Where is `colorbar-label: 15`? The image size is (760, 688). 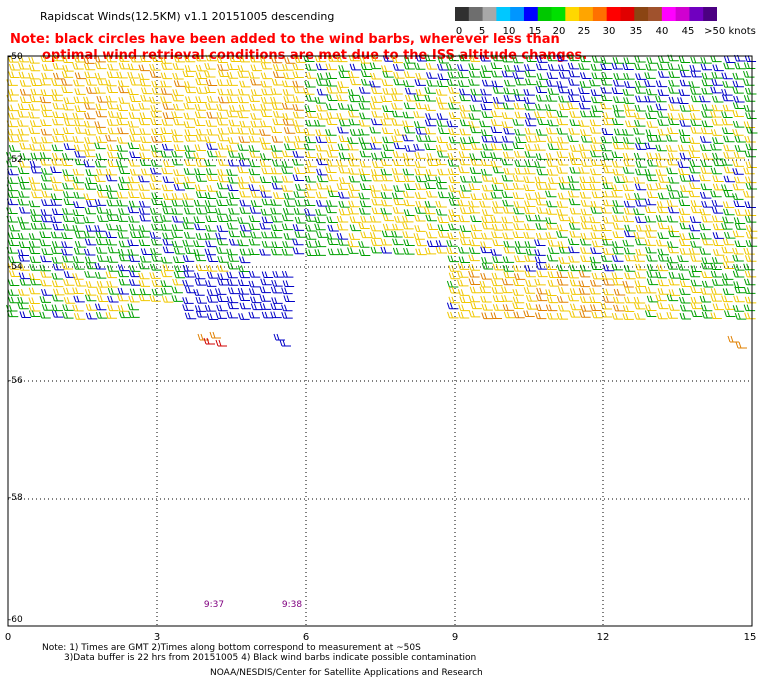 colorbar-label: 15 is located at coordinates (535, 31).